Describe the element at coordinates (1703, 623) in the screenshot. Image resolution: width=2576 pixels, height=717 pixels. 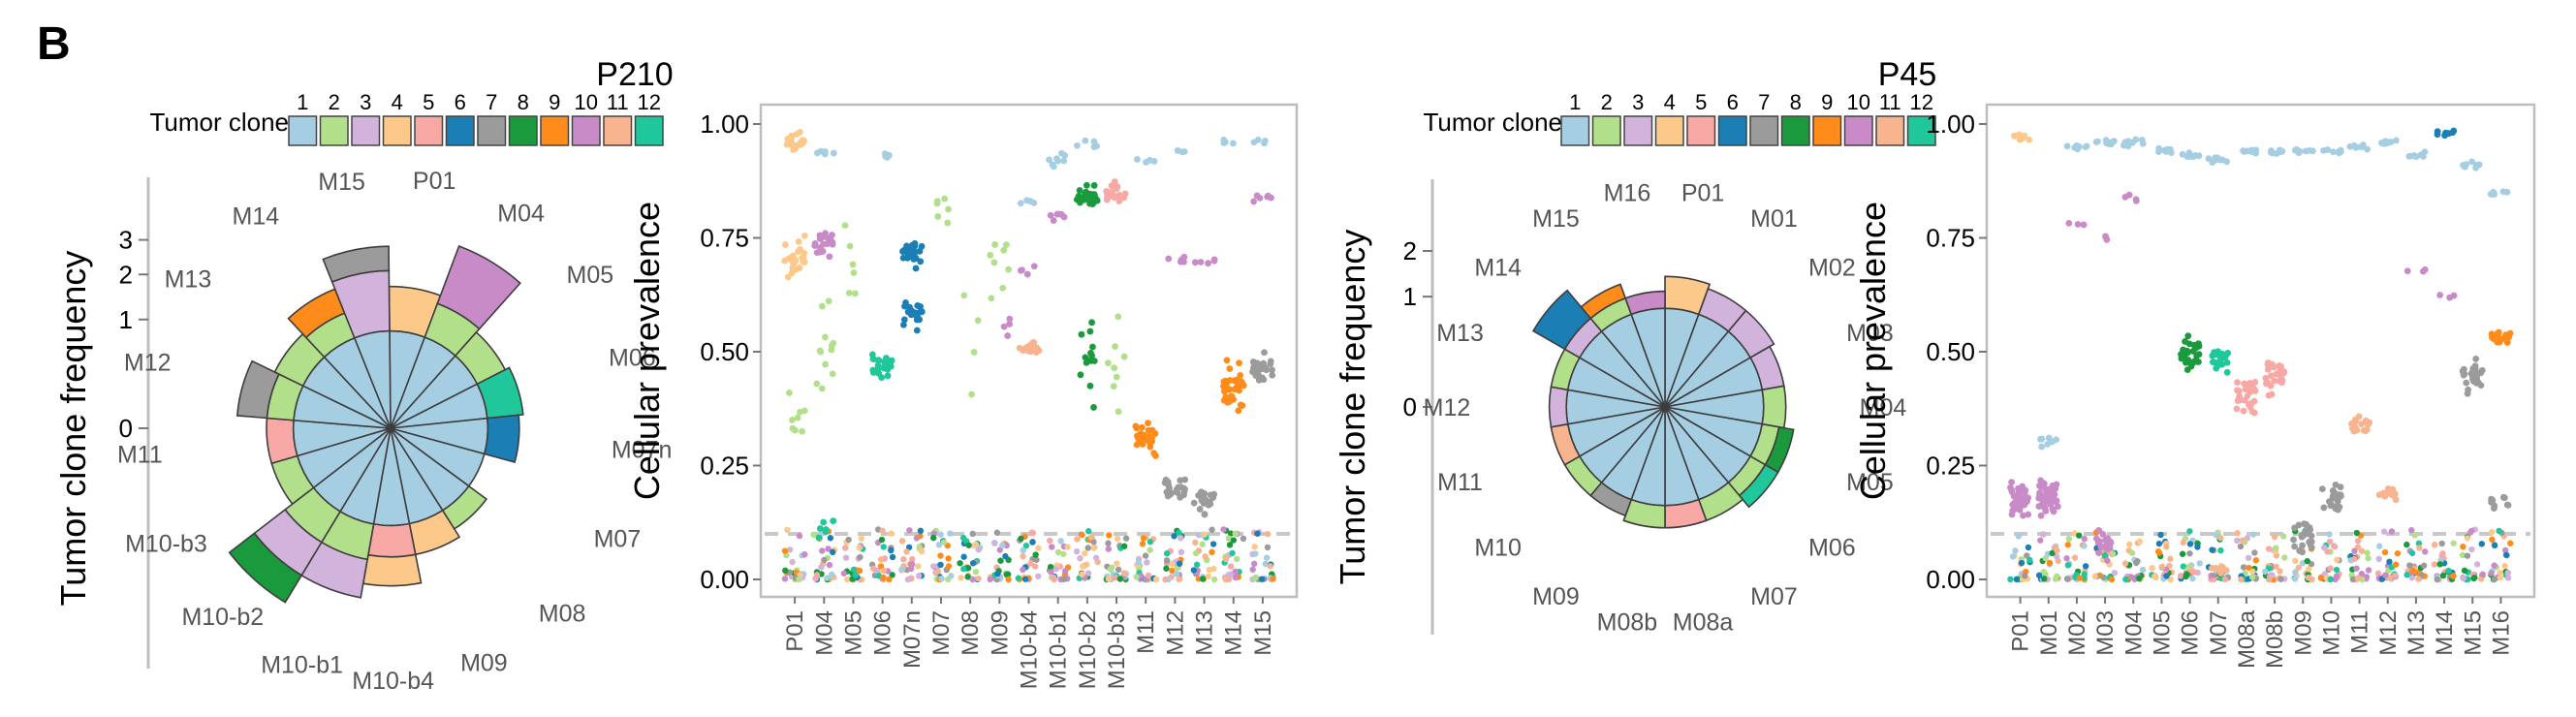
I see `rose-sample-label-M08a: M08a` at that location.